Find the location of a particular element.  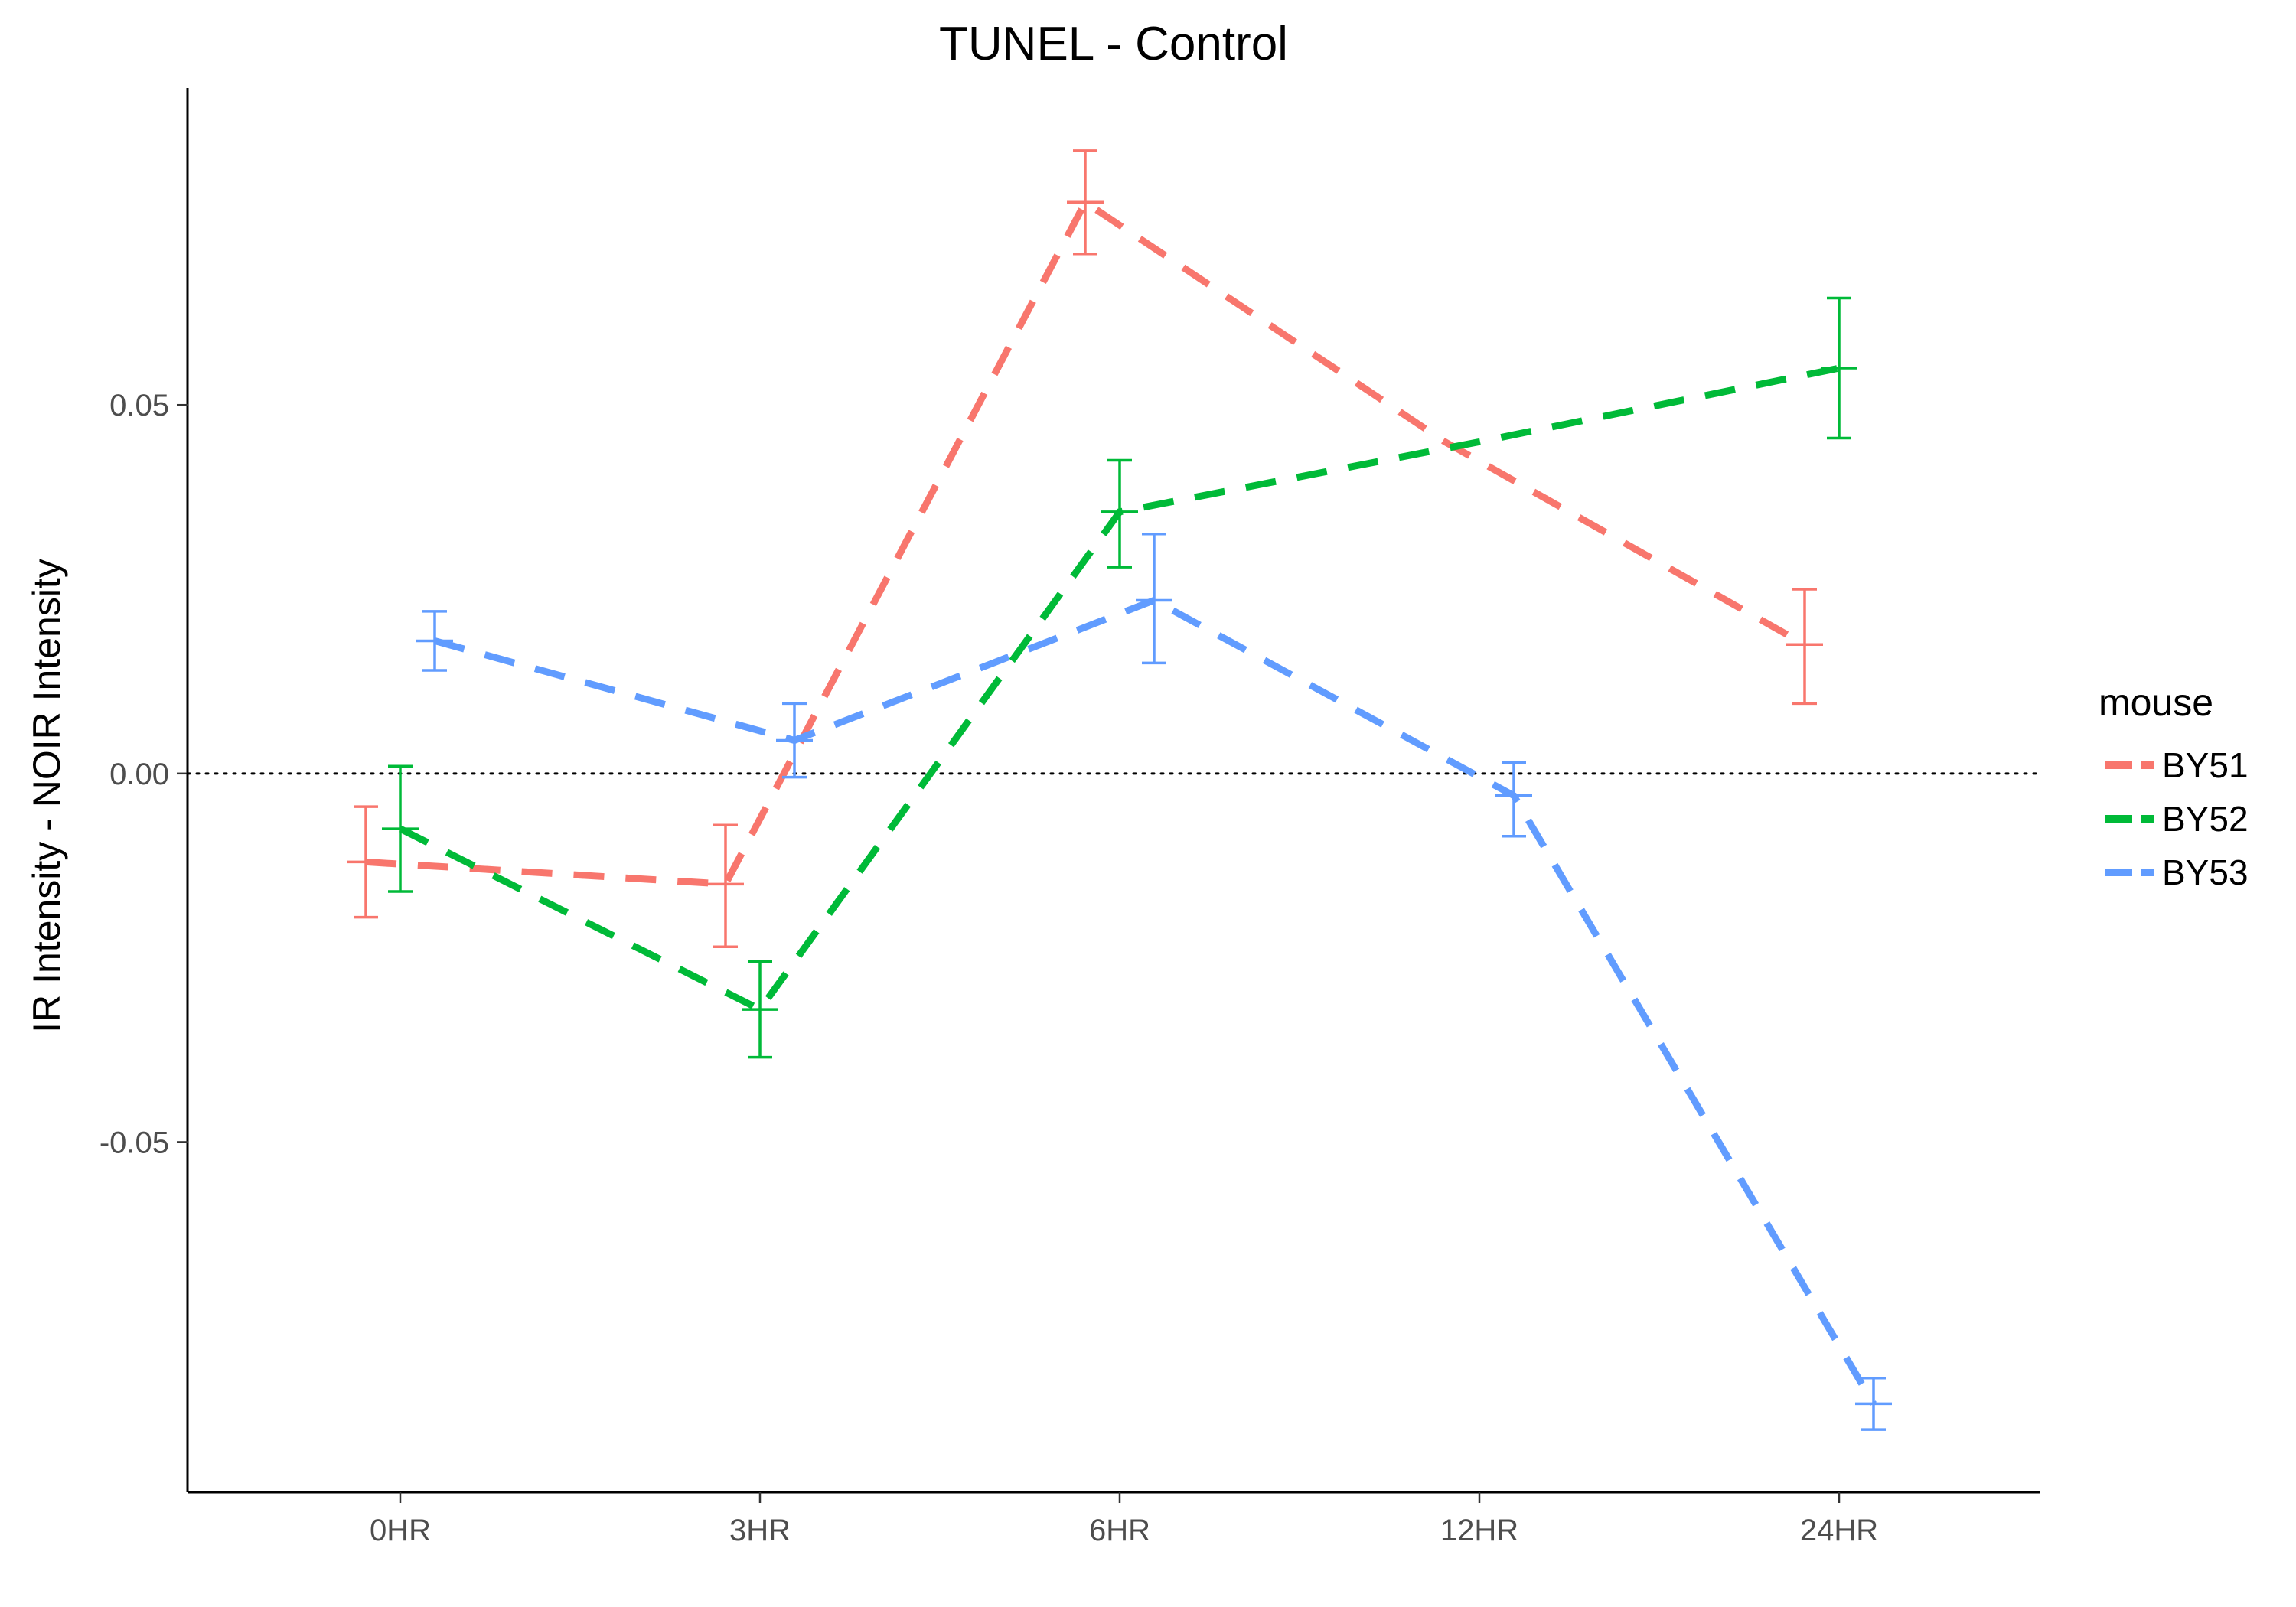

y-axis-title: IR Intensity - NOIR Intensity is located at coordinates (46, 796).